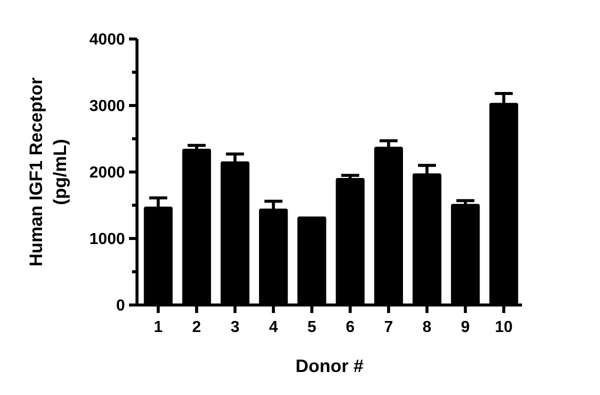 This screenshot has width=600, height=395. I want to click on y-axis-title: Human IGF1 Receptor (pg/mL), so click(48, 172).